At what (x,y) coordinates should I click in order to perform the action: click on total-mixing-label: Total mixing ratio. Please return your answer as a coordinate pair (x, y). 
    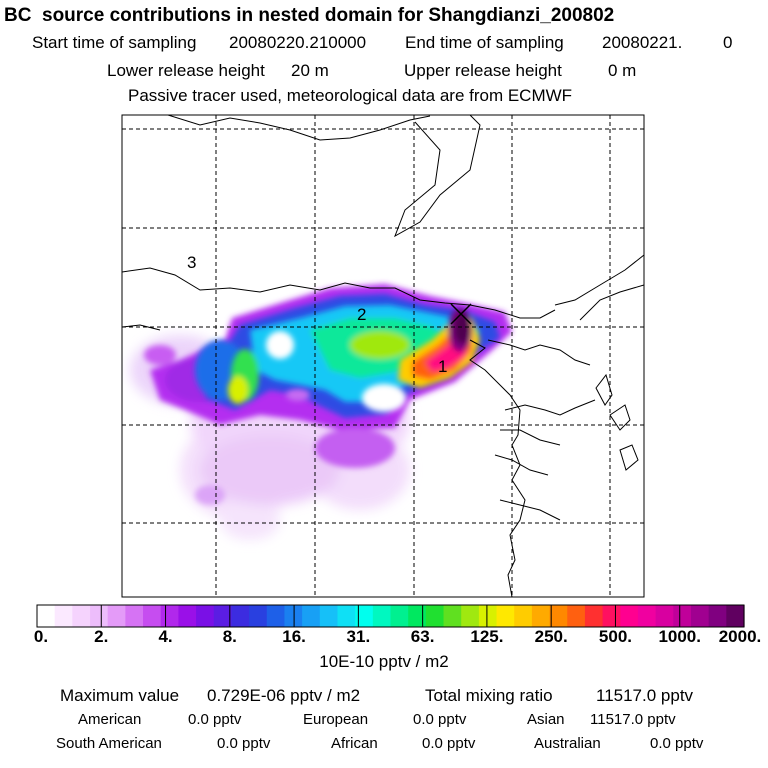
    Looking at the image, I should click on (489, 695).